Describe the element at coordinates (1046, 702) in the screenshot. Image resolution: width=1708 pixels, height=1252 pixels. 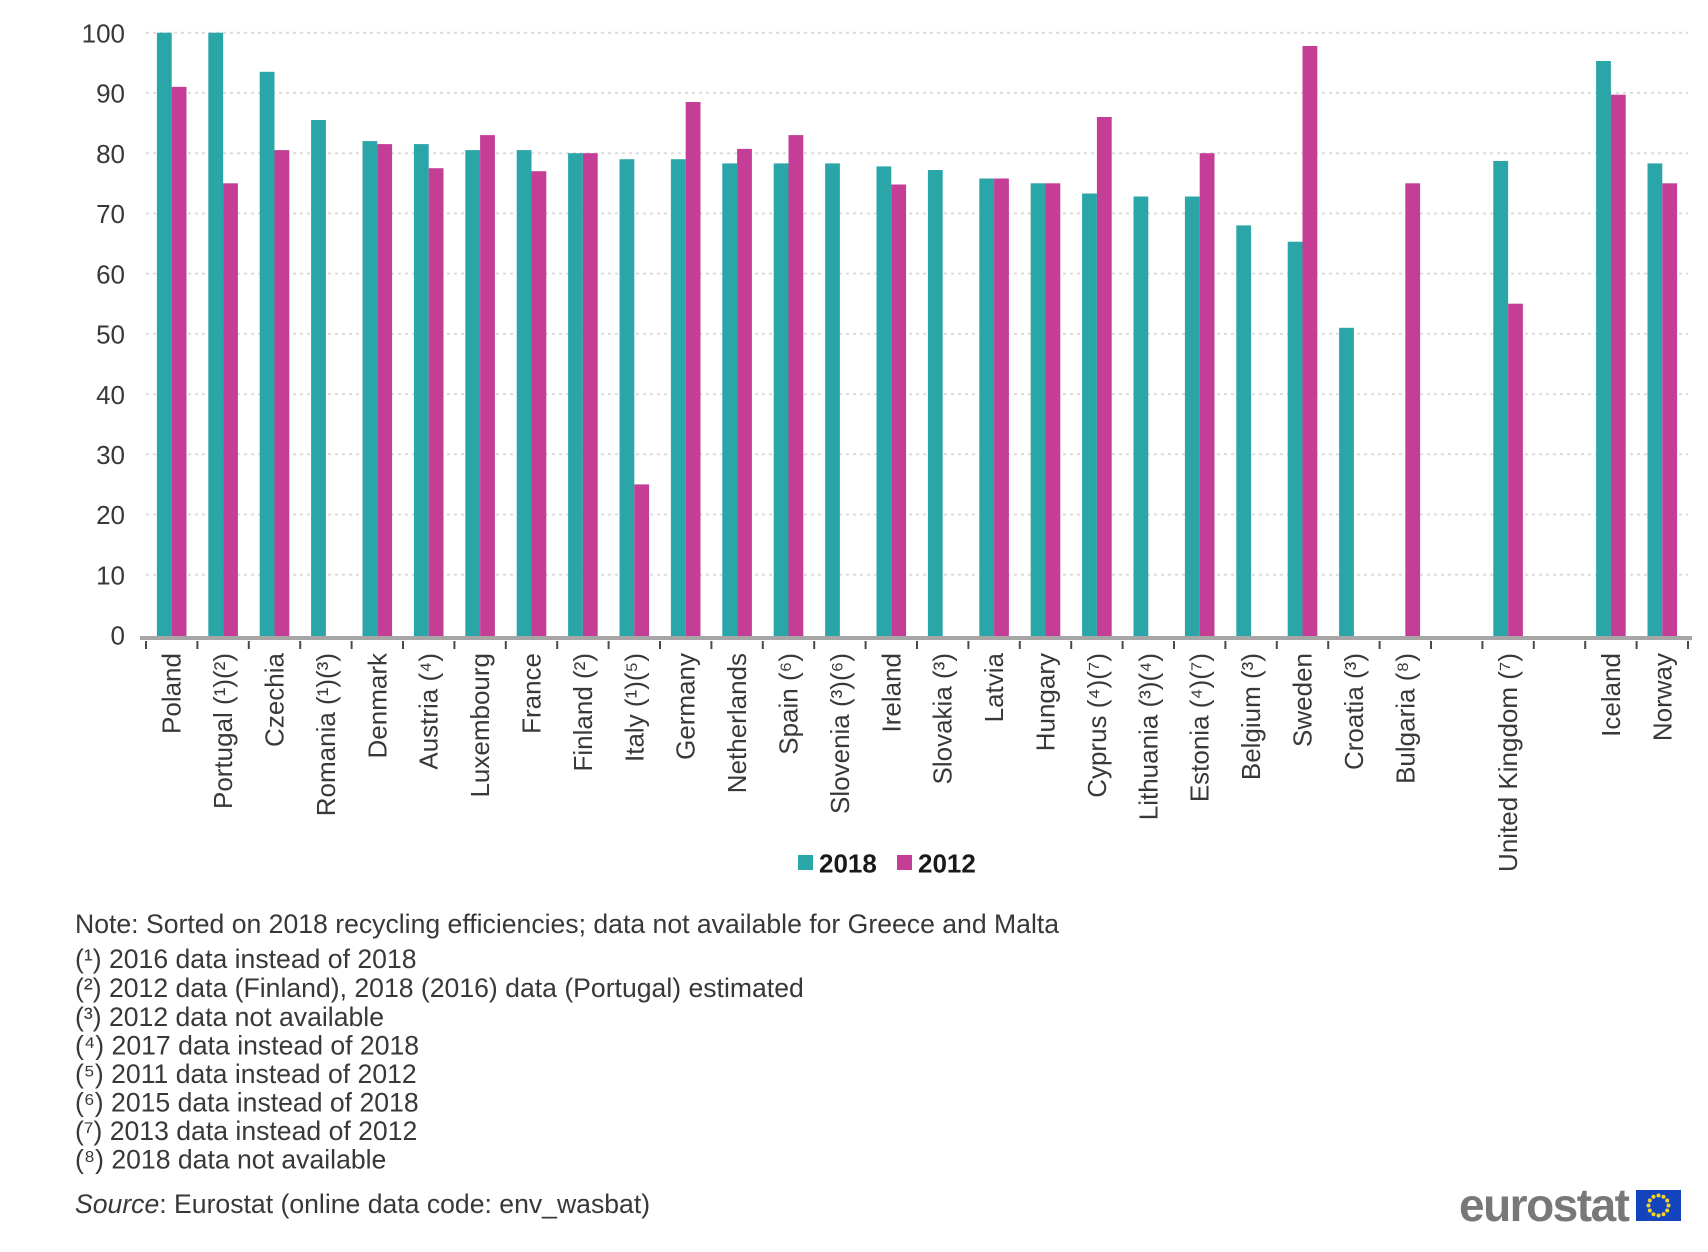
I see `svg-text: Hungary` at that location.